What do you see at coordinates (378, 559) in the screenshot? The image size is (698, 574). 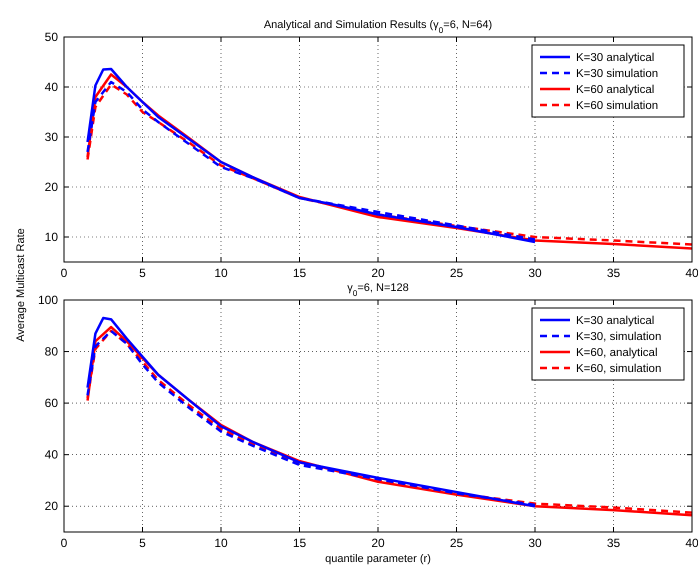 I see `x-axis-title: quantile parameter (r)` at bounding box center [378, 559].